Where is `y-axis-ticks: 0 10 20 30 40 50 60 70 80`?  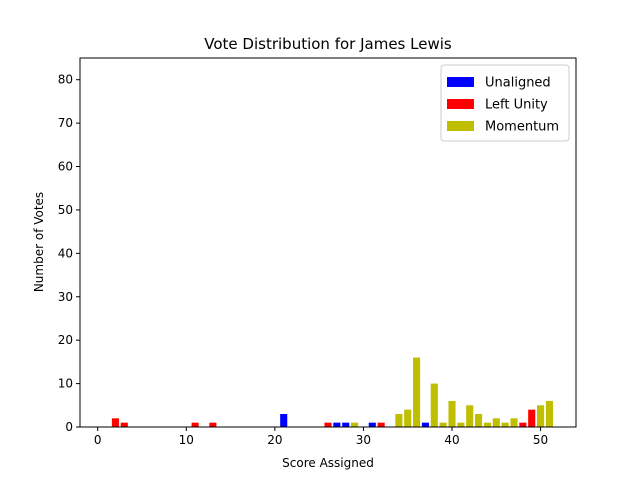 y-axis-ticks: 0 10 20 30 40 50 60 70 80 is located at coordinates (69, 253).